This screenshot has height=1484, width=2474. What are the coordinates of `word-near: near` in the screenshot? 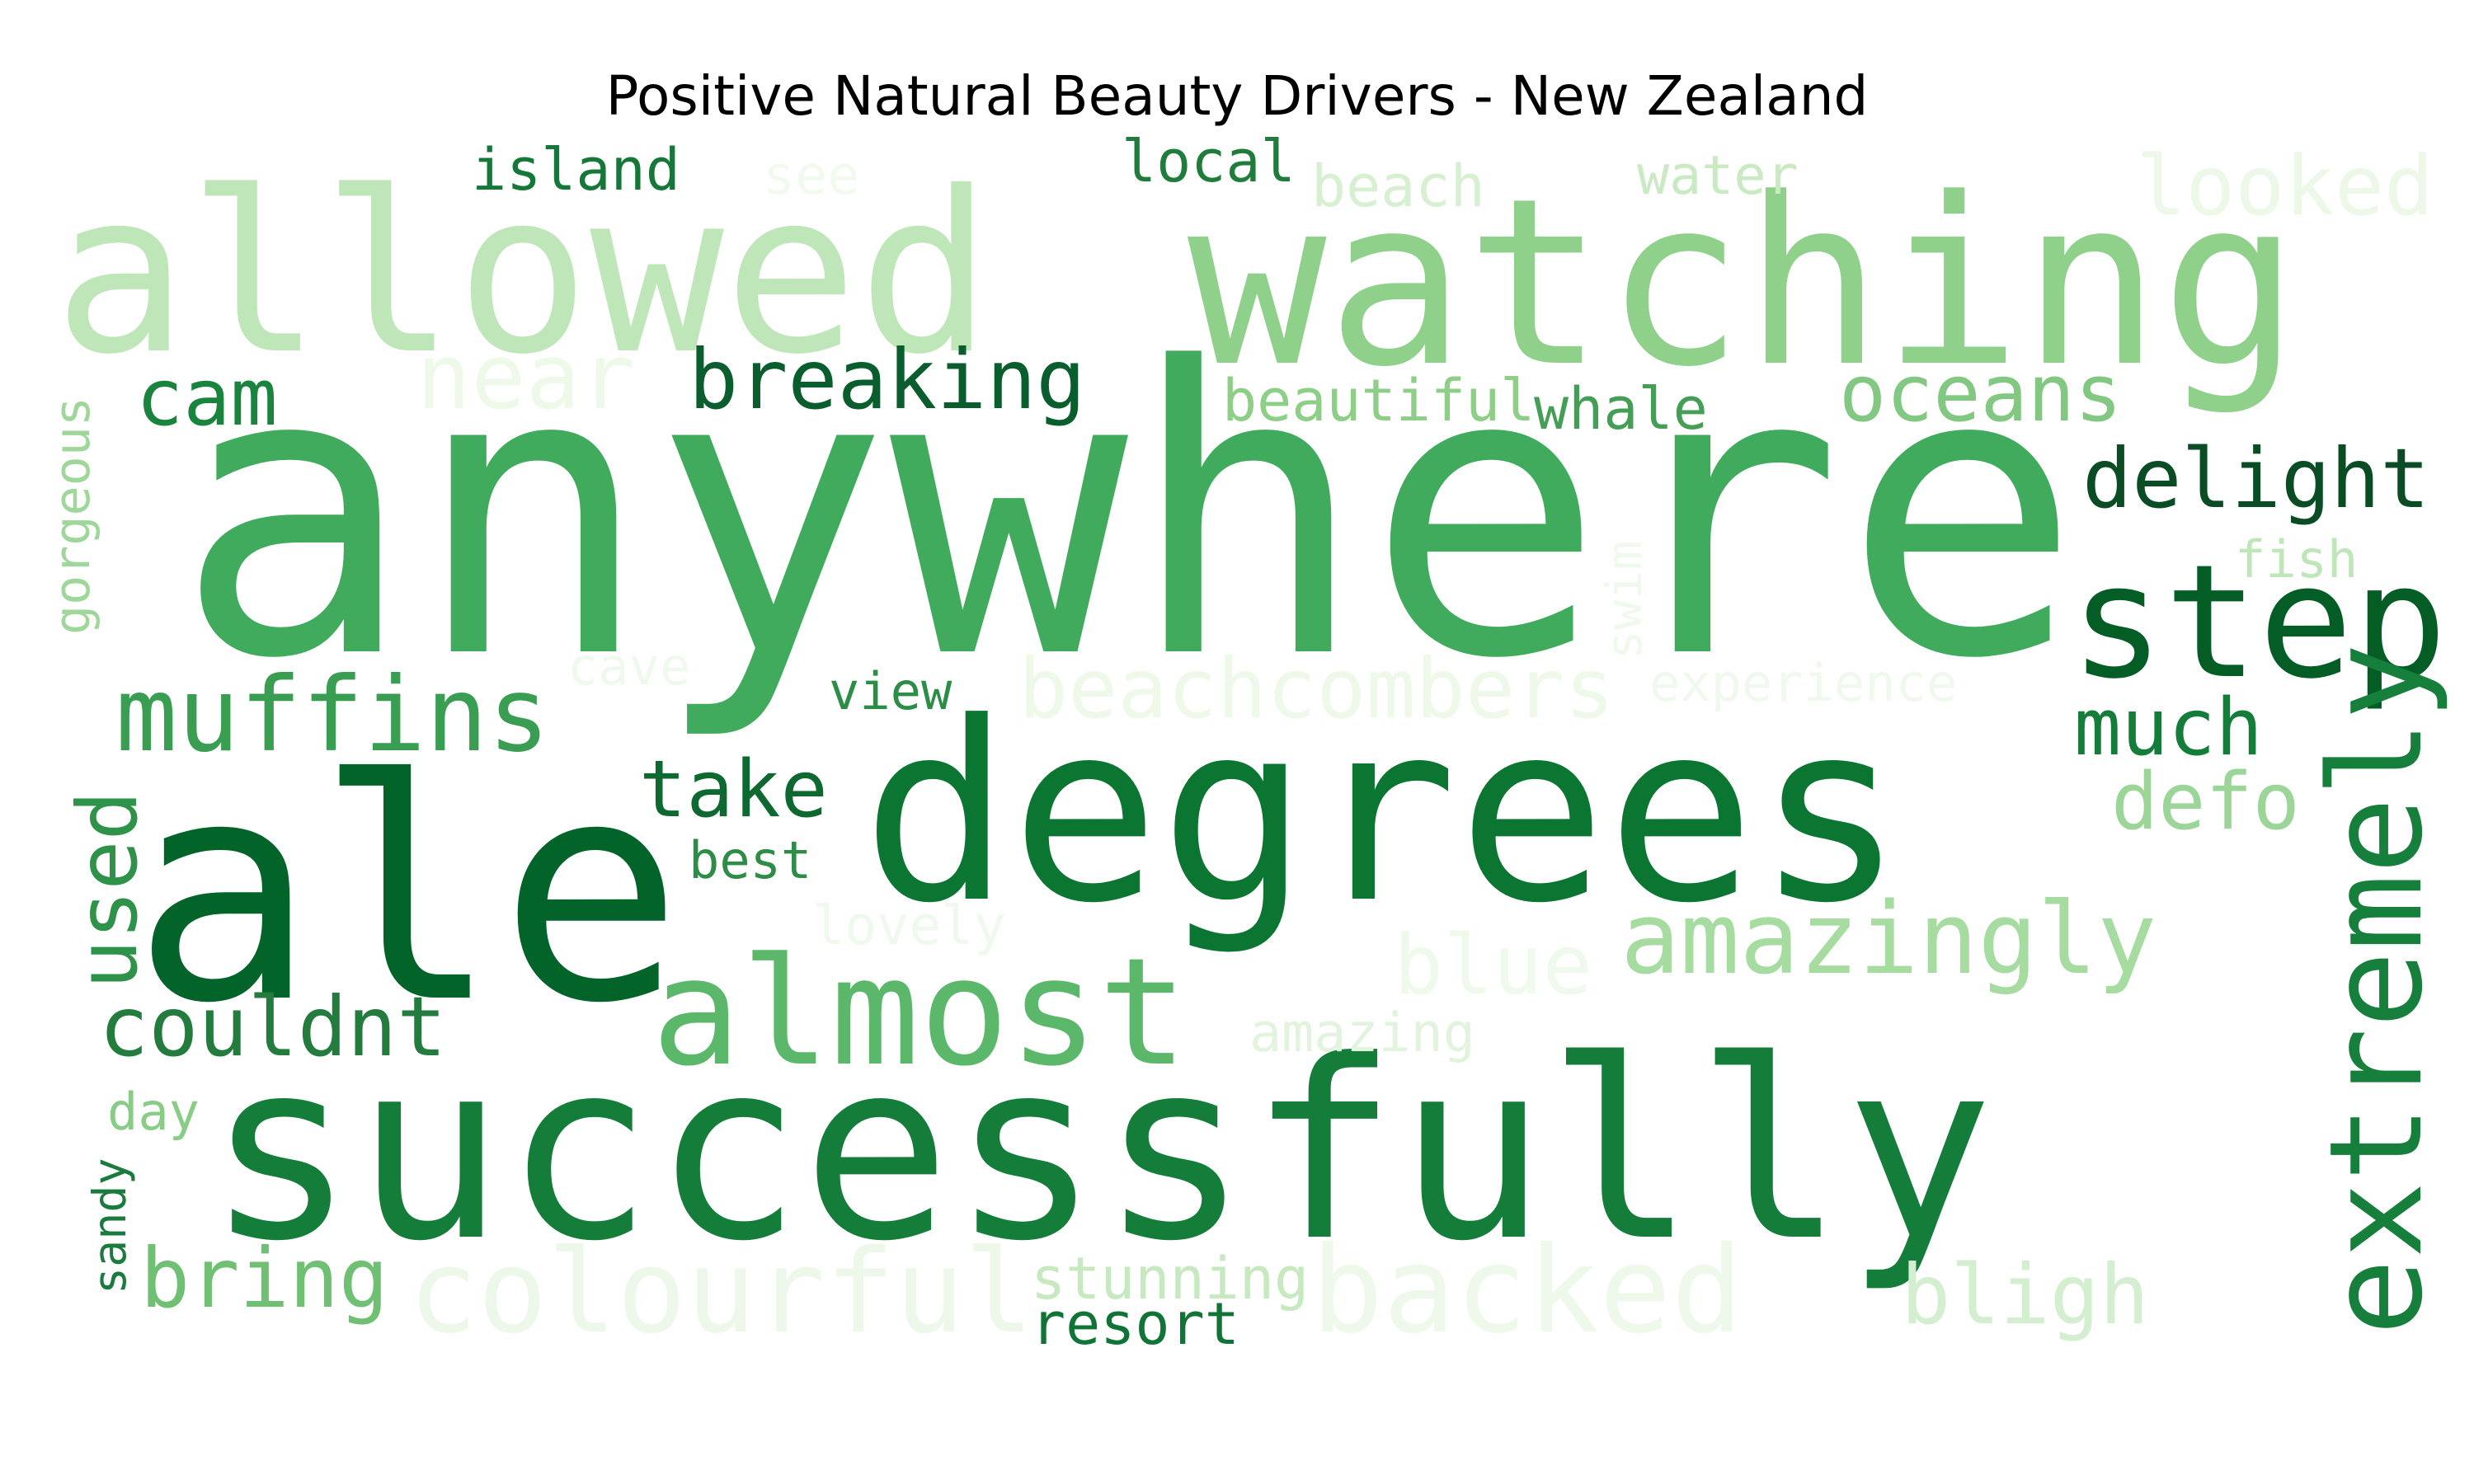 It's located at (525, 377).